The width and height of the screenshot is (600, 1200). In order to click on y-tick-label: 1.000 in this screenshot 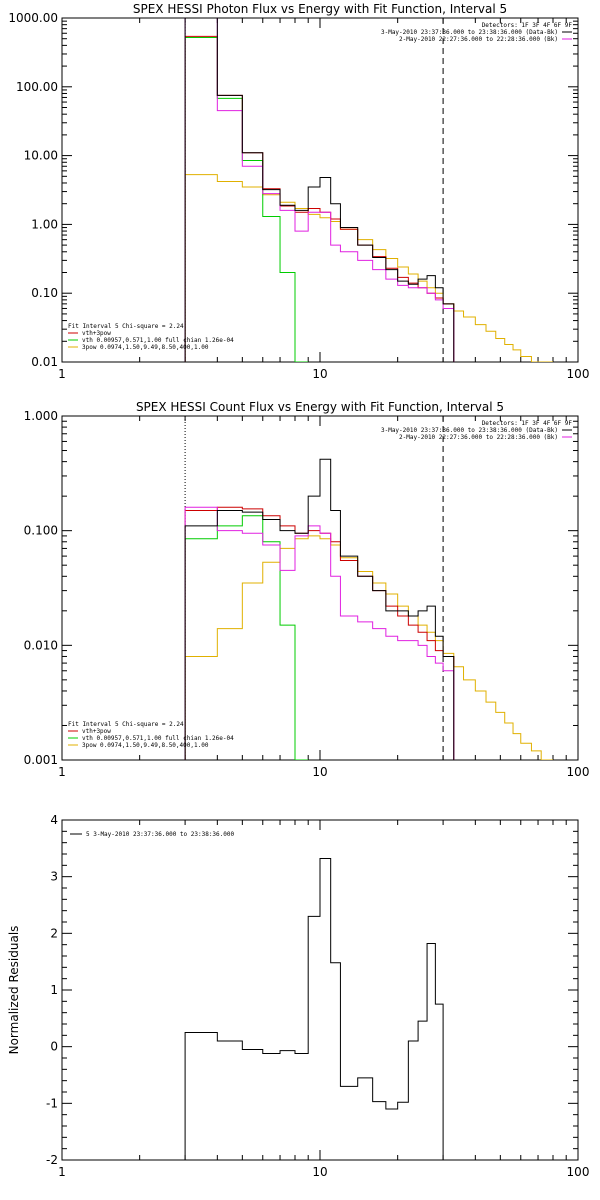, I will do `click(41, 416)`.